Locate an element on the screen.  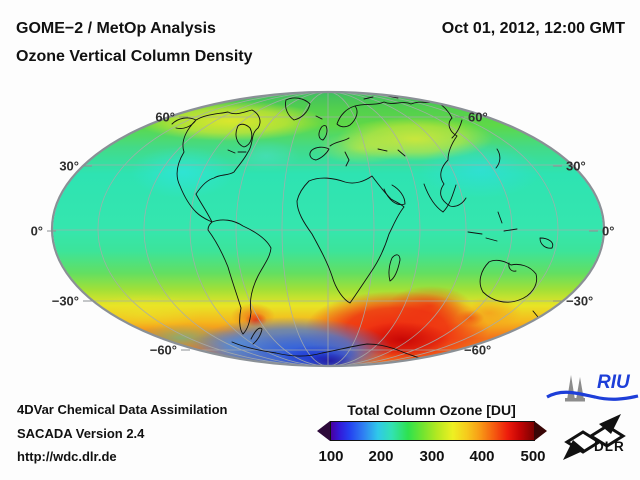
title-line-1: GOME−2 / MetOp Analysis is located at coordinates (116, 28).